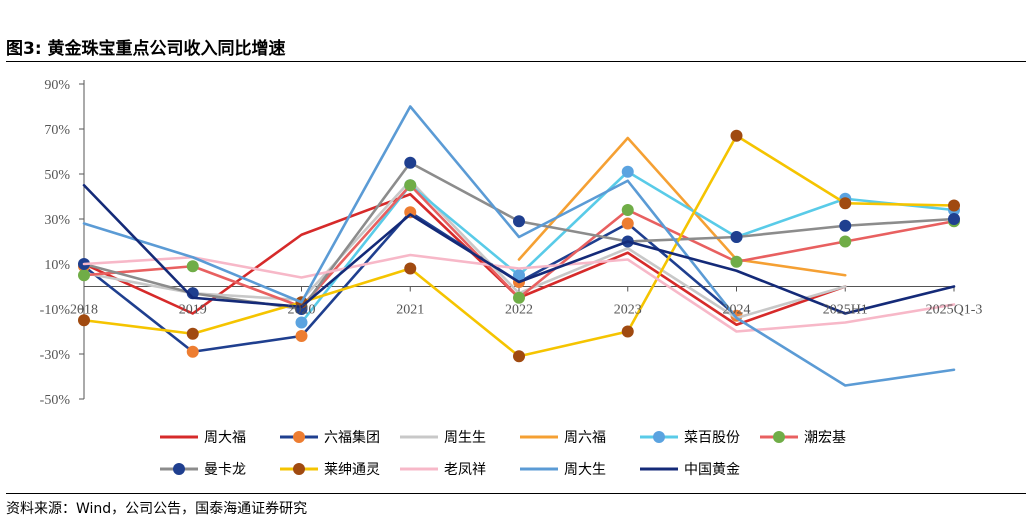  Describe the element at coordinates (302, 310) in the screenshot. I see `x-tick-label: 2020` at that location.